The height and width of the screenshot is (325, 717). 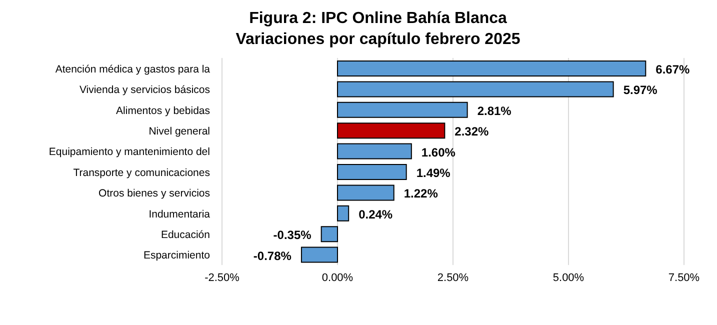 What do you see at coordinates (640, 90) in the screenshot?
I see `data-label: 5.97%` at bounding box center [640, 90].